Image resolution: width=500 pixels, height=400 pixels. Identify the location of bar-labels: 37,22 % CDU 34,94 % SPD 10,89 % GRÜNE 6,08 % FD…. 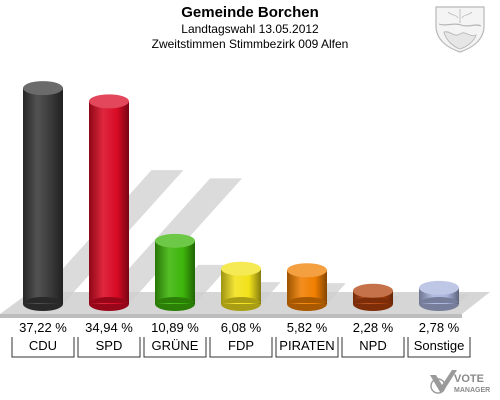
(241, 339).